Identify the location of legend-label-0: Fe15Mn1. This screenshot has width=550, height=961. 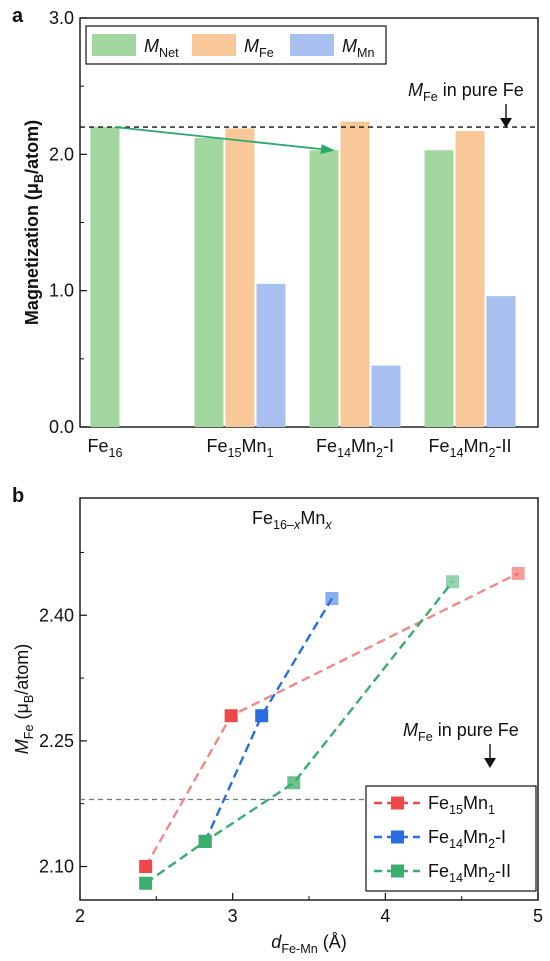
(461, 805).